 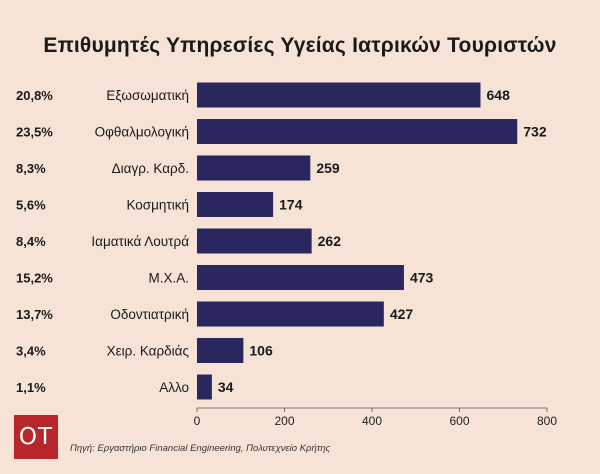 What do you see at coordinates (31, 387) in the screenshot?
I see `percentage-label: 1,1%` at bounding box center [31, 387].